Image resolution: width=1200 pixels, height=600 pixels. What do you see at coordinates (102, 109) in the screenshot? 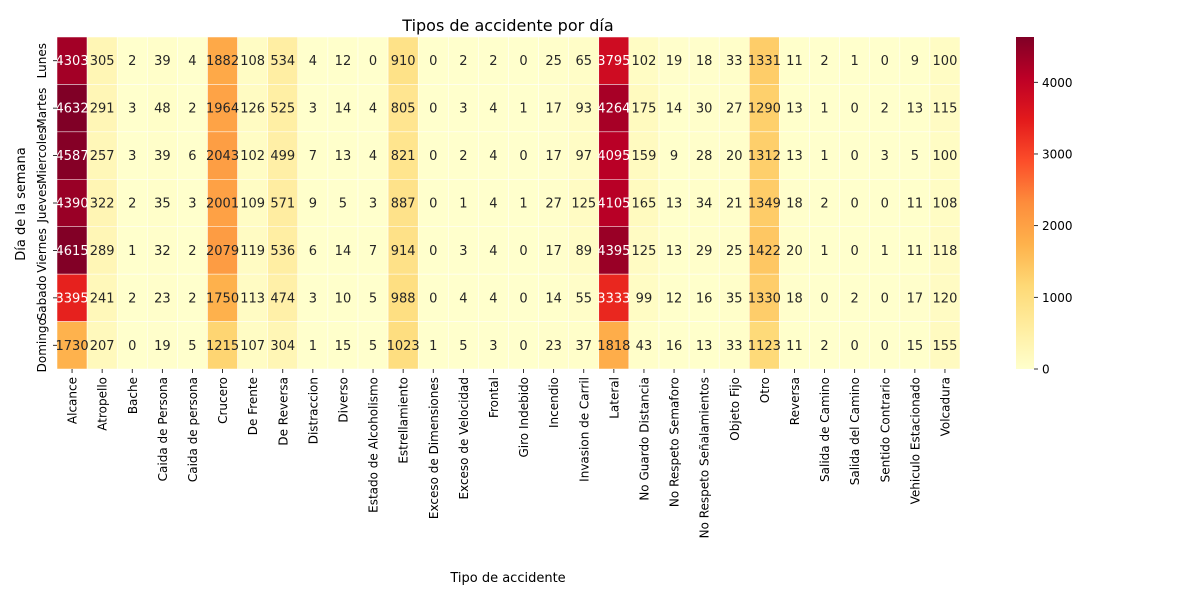
I see `cell-value-label: 291` at bounding box center [102, 109].